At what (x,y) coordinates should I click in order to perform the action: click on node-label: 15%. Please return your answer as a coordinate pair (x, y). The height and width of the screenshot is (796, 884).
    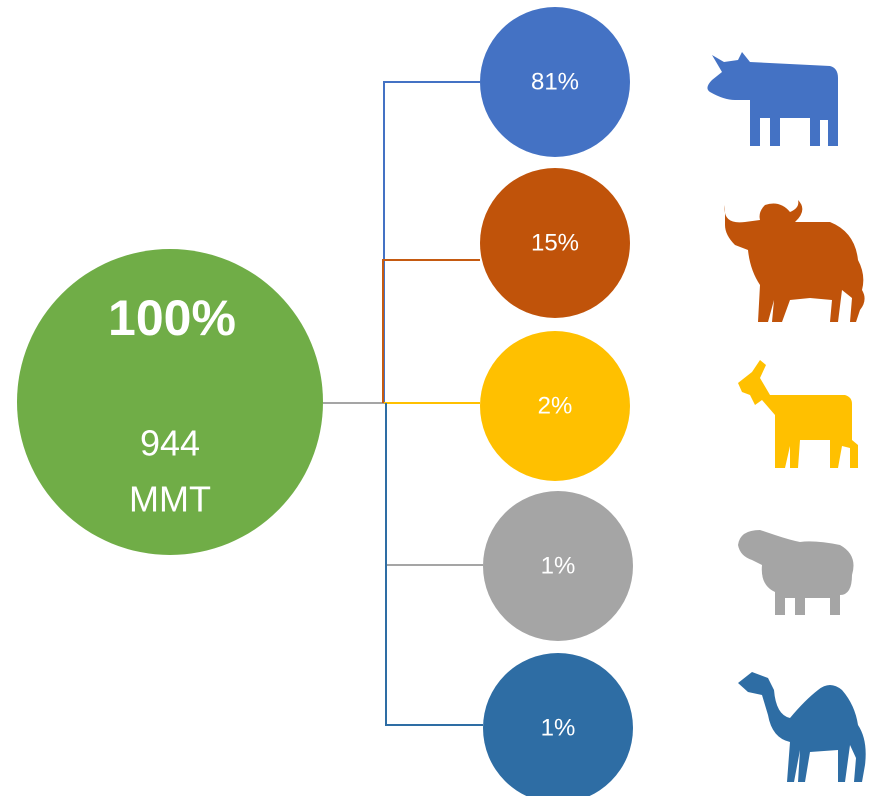
    Looking at the image, I should click on (555, 242).